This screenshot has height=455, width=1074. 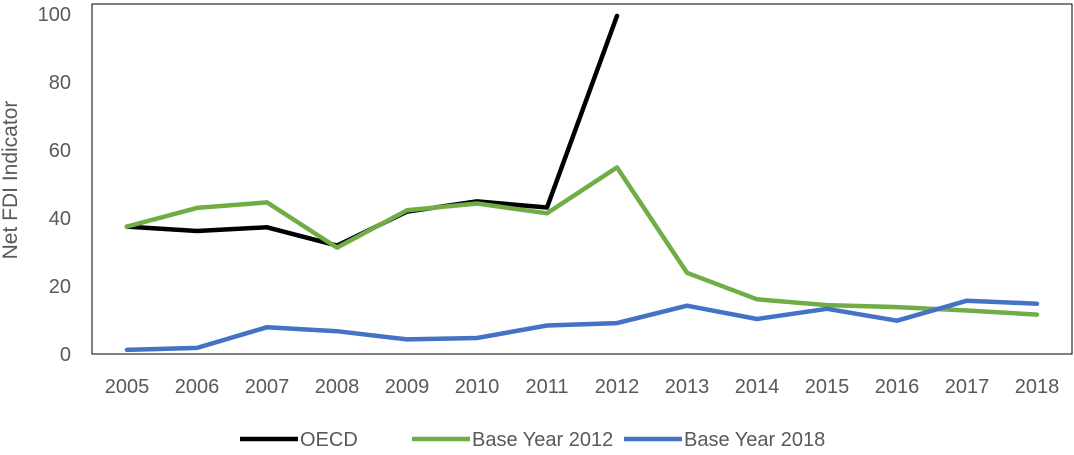 What do you see at coordinates (546, 387) in the screenshot?
I see `x-tick-label: 2011` at bounding box center [546, 387].